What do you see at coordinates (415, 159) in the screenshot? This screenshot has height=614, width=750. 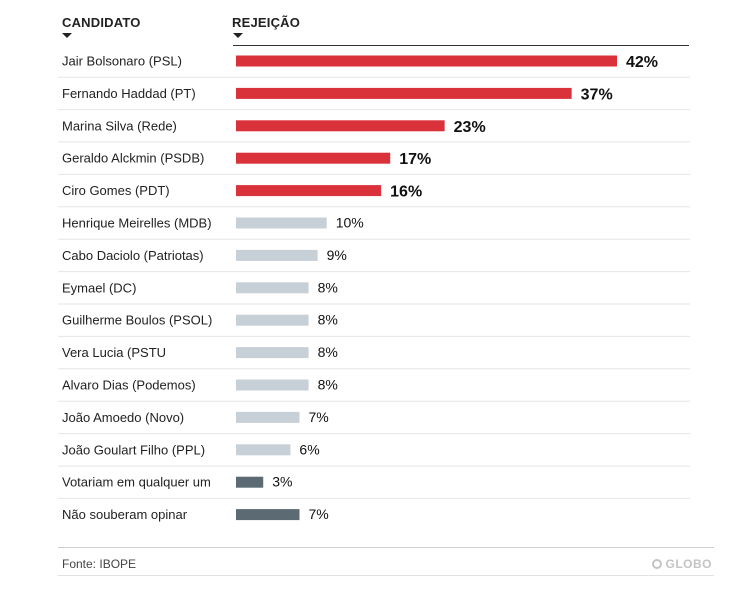 I see `value-label: 17%` at bounding box center [415, 159].